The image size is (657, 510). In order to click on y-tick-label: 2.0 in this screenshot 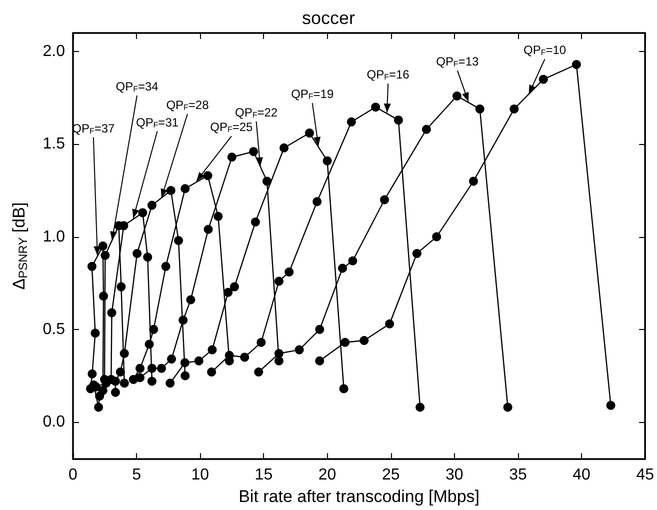, I will do `click(54, 51)`.